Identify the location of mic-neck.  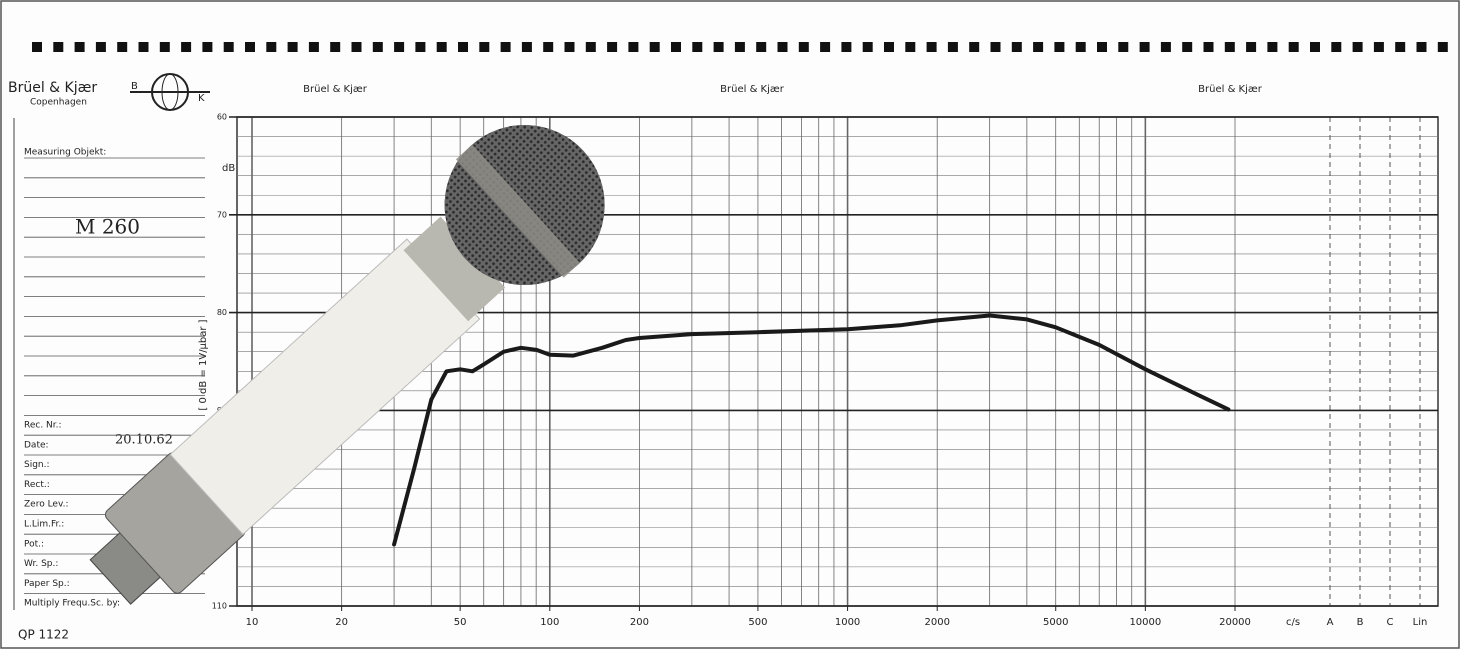
(454, 269).